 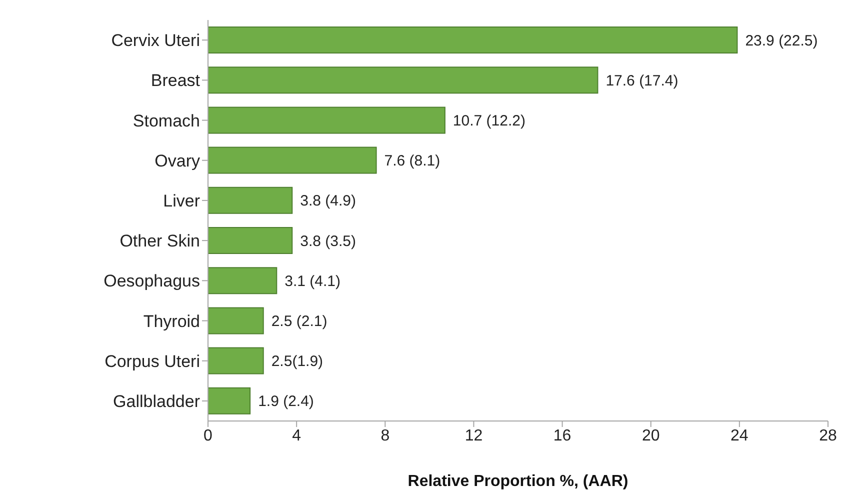 I want to click on x-tick-label: 16, so click(x=562, y=435).